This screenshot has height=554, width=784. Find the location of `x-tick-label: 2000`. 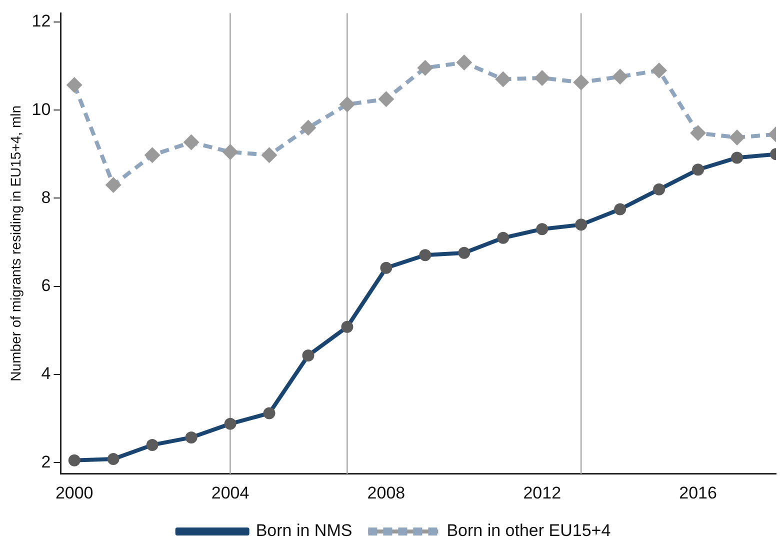

x-tick-label: 2000 is located at coordinates (74, 492).